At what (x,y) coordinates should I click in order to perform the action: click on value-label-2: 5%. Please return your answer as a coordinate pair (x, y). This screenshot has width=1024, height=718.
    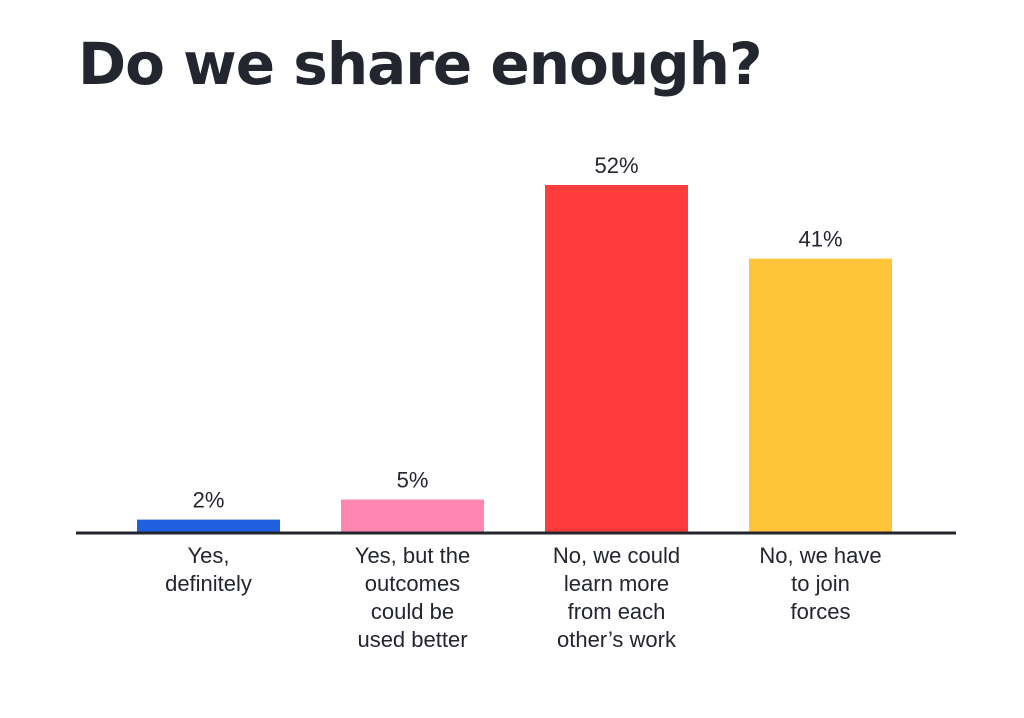
    Looking at the image, I should click on (413, 480).